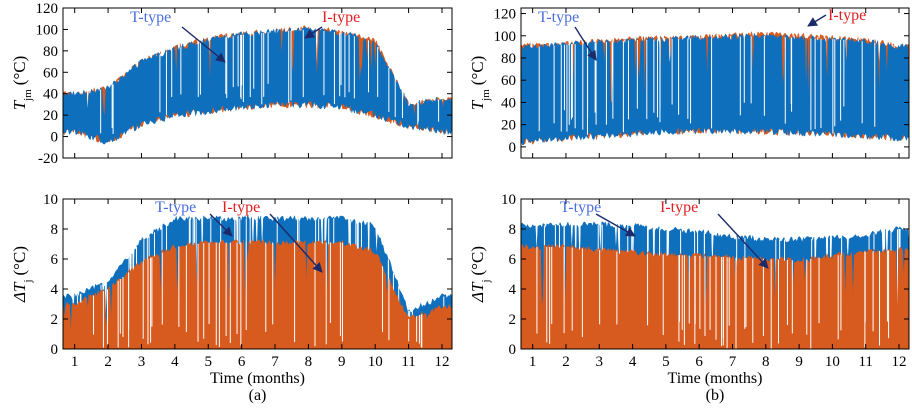  What do you see at coordinates (19, 104) in the screenshot?
I see `y-axis-label-main: T` at bounding box center [19, 104].